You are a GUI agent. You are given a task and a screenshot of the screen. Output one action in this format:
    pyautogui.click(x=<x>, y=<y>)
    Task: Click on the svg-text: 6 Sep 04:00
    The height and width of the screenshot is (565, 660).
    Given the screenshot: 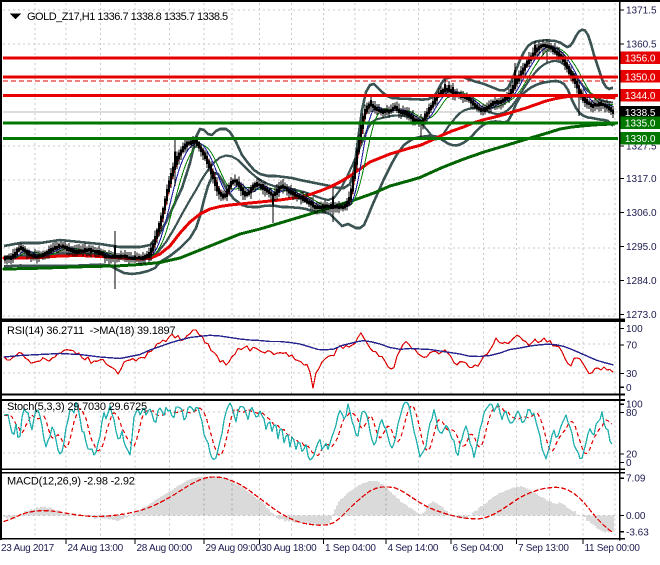 What is the action you would take?
    pyautogui.click(x=478, y=548)
    